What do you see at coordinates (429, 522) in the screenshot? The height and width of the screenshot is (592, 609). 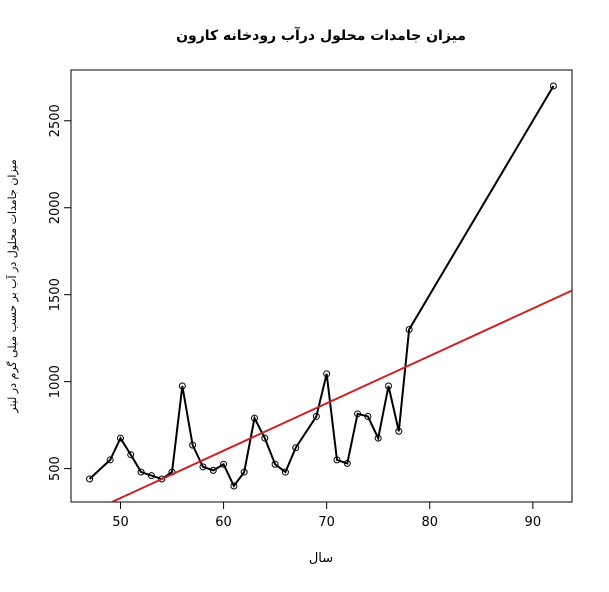 I see `x-tick-label: 80` at bounding box center [429, 522].